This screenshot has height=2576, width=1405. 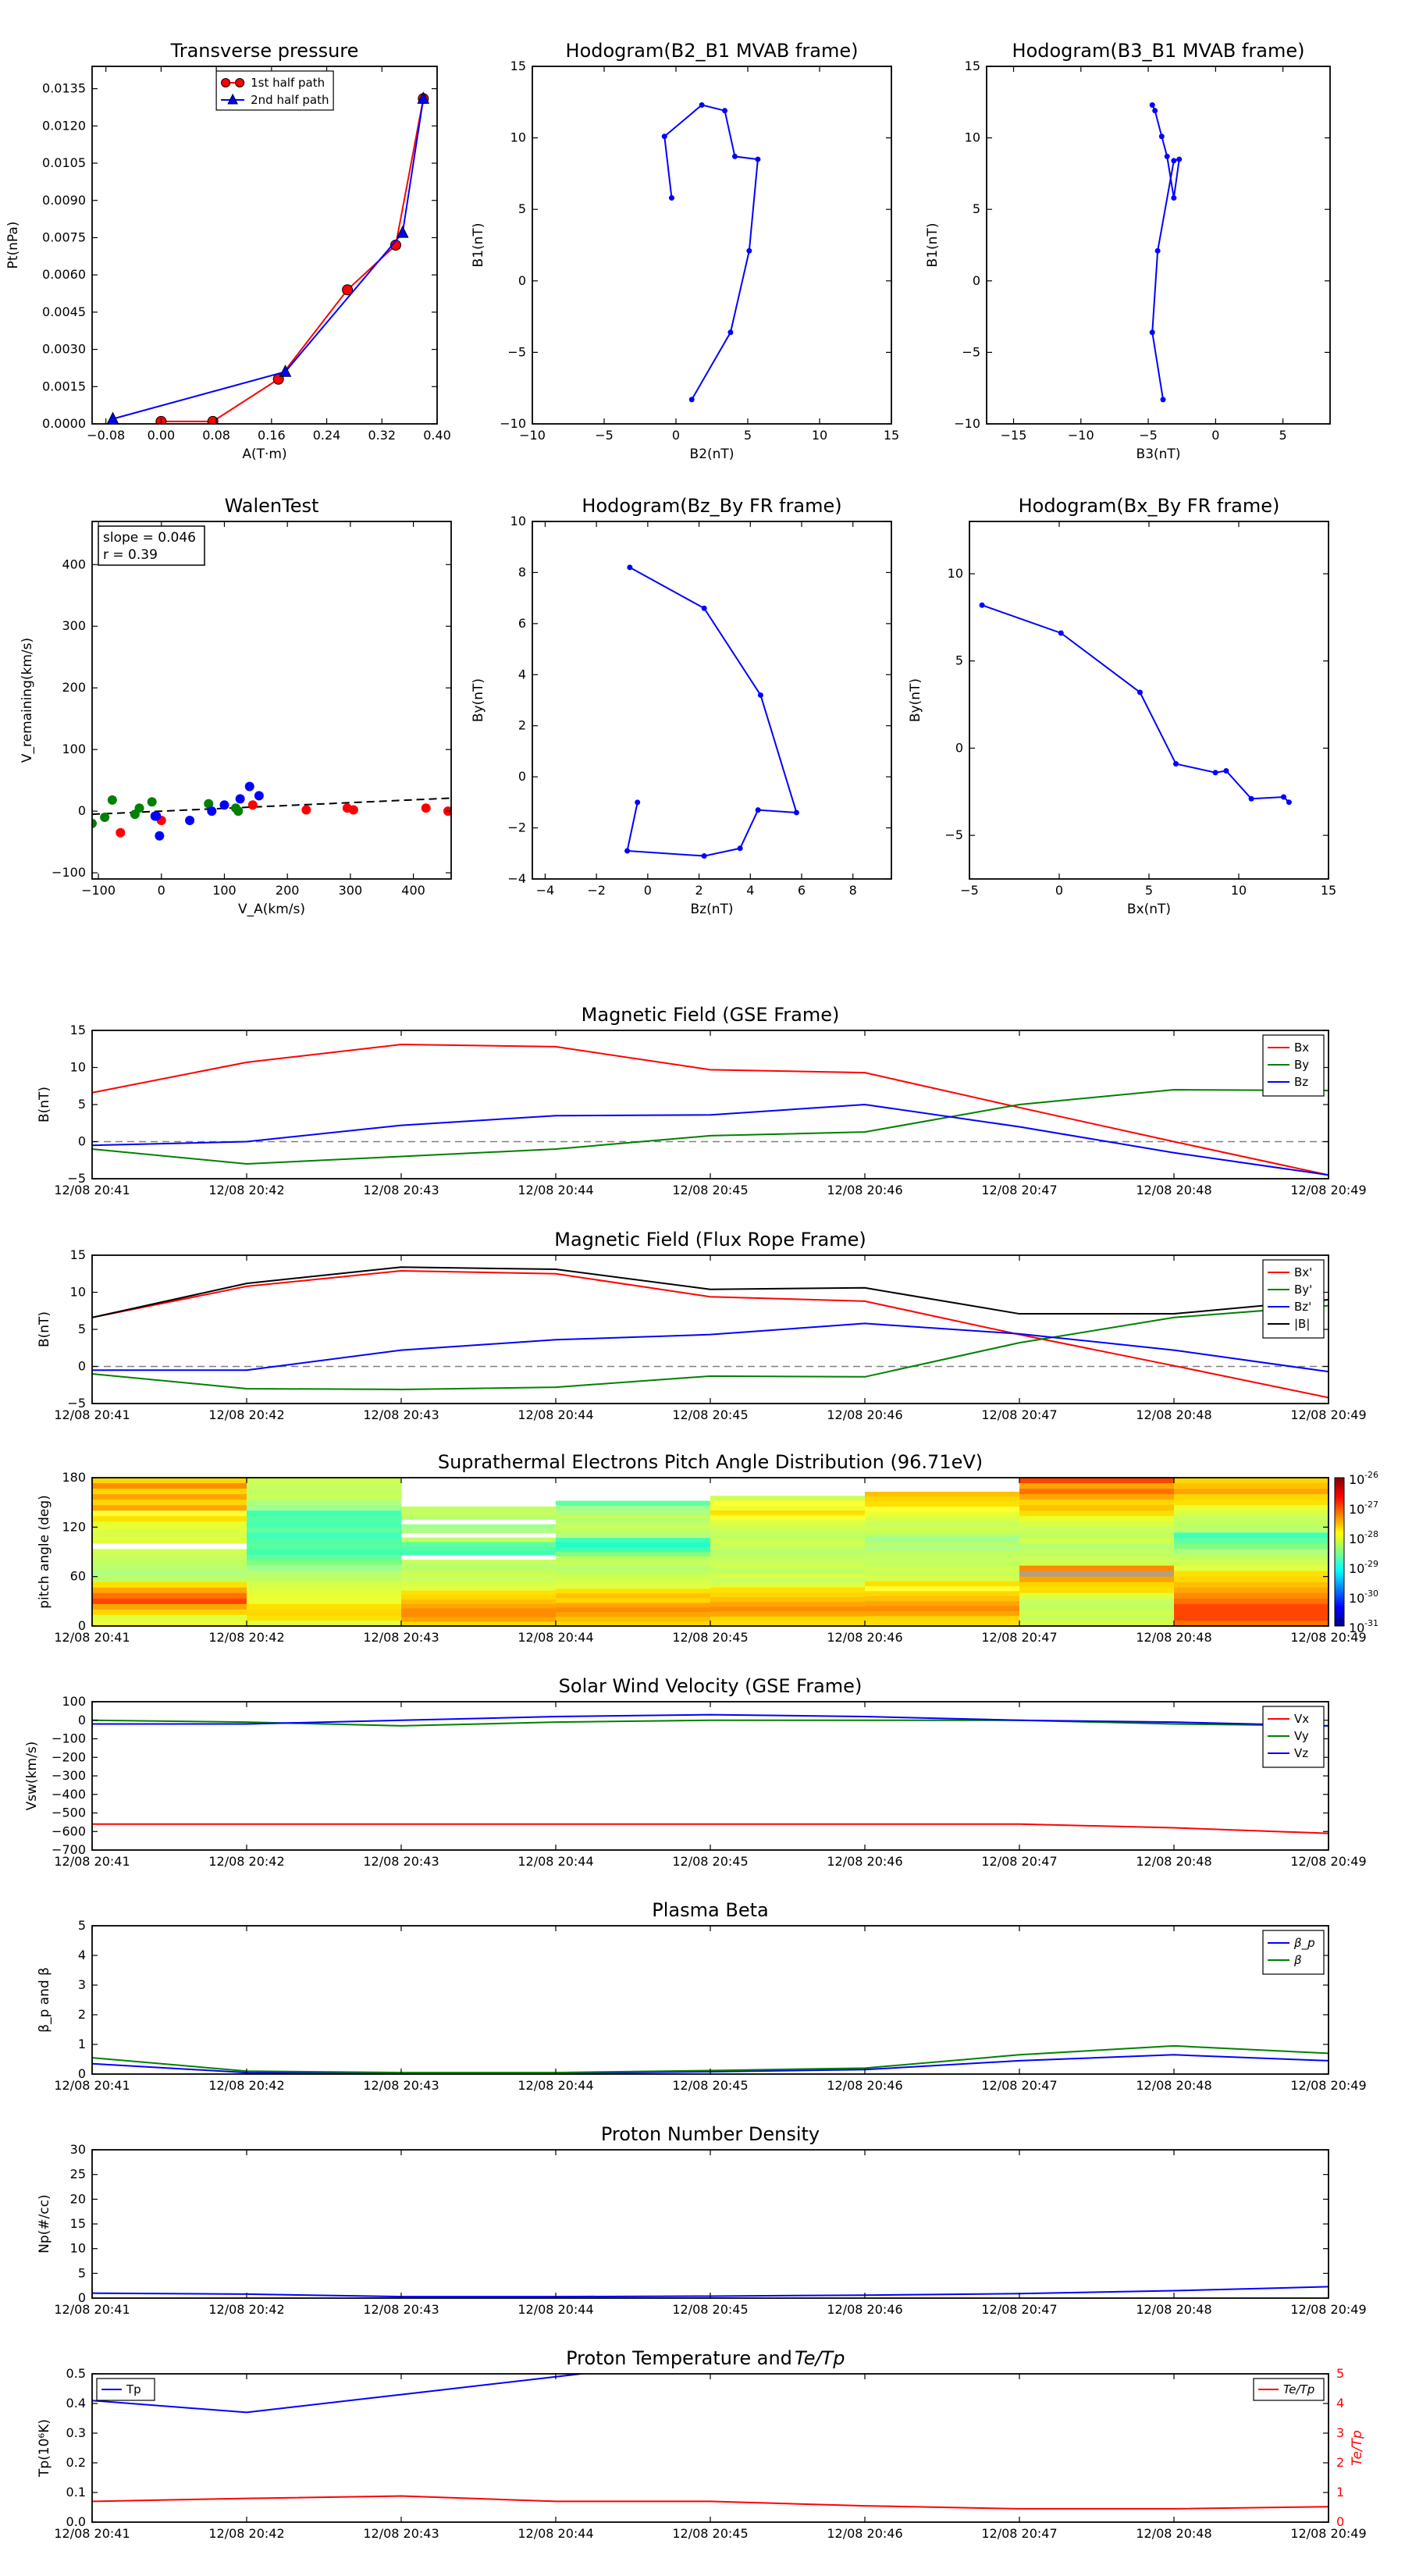 What do you see at coordinates (865, 2533) in the screenshot?
I see `temp-xtick-label: 12/08 20:46` at bounding box center [865, 2533].